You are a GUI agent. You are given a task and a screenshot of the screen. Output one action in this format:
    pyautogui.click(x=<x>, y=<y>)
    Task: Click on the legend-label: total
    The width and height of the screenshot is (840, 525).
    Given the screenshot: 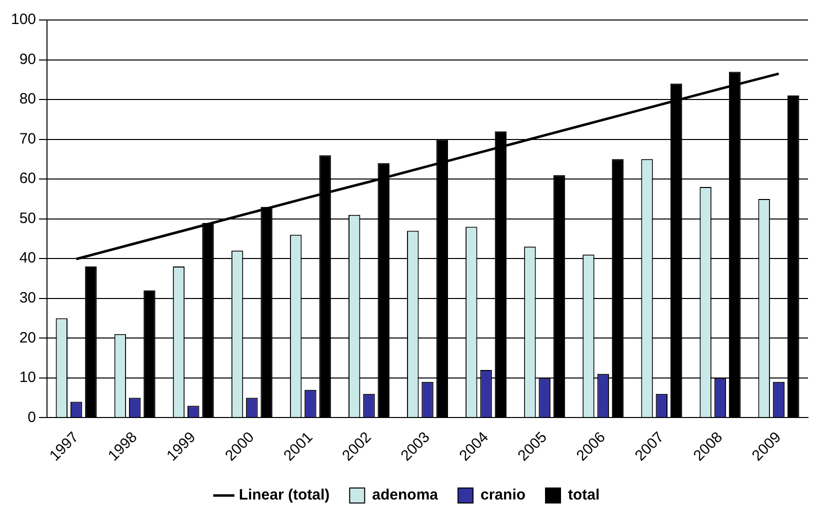 What is the action you would take?
    pyautogui.click(x=584, y=495)
    